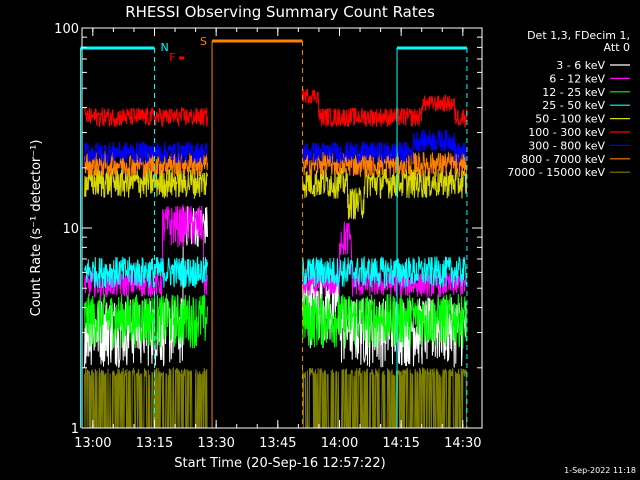 The height and width of the screenshot is (480, 640). What do you see at coordinates (578, 35) in the screenshot?
I see `legend-header-line1: Det 1,3, FDecim 1,` at bounding box center [578, 35].